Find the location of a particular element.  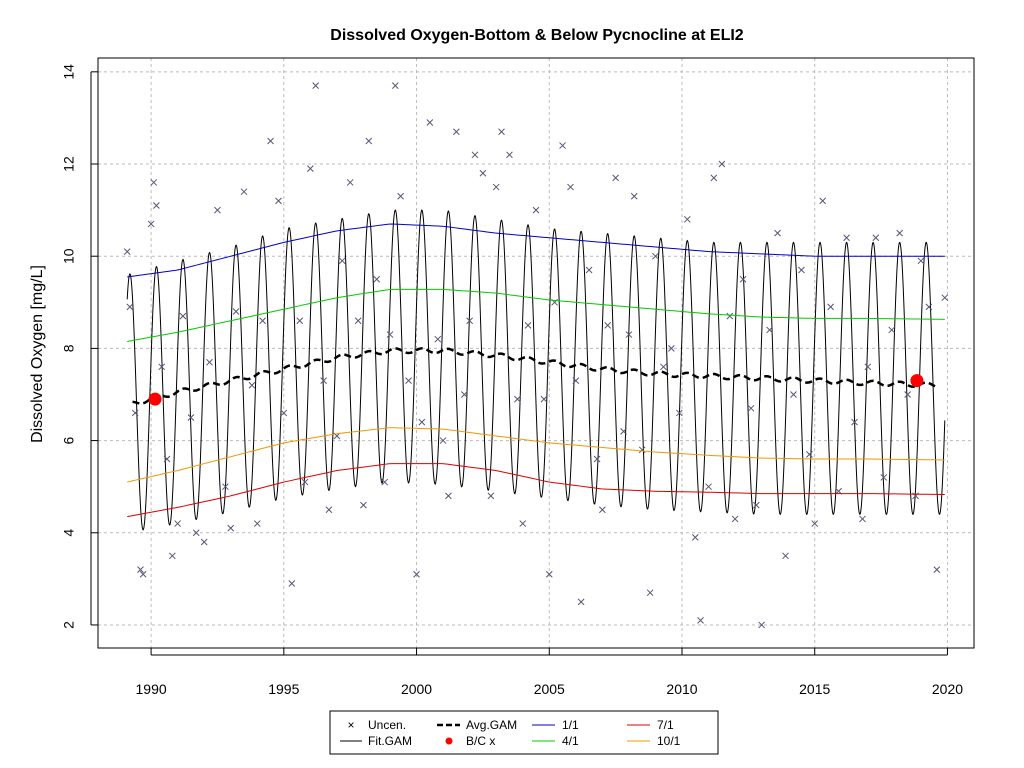

legend-bc-label: B/C x is located at coordinates (480, 741).